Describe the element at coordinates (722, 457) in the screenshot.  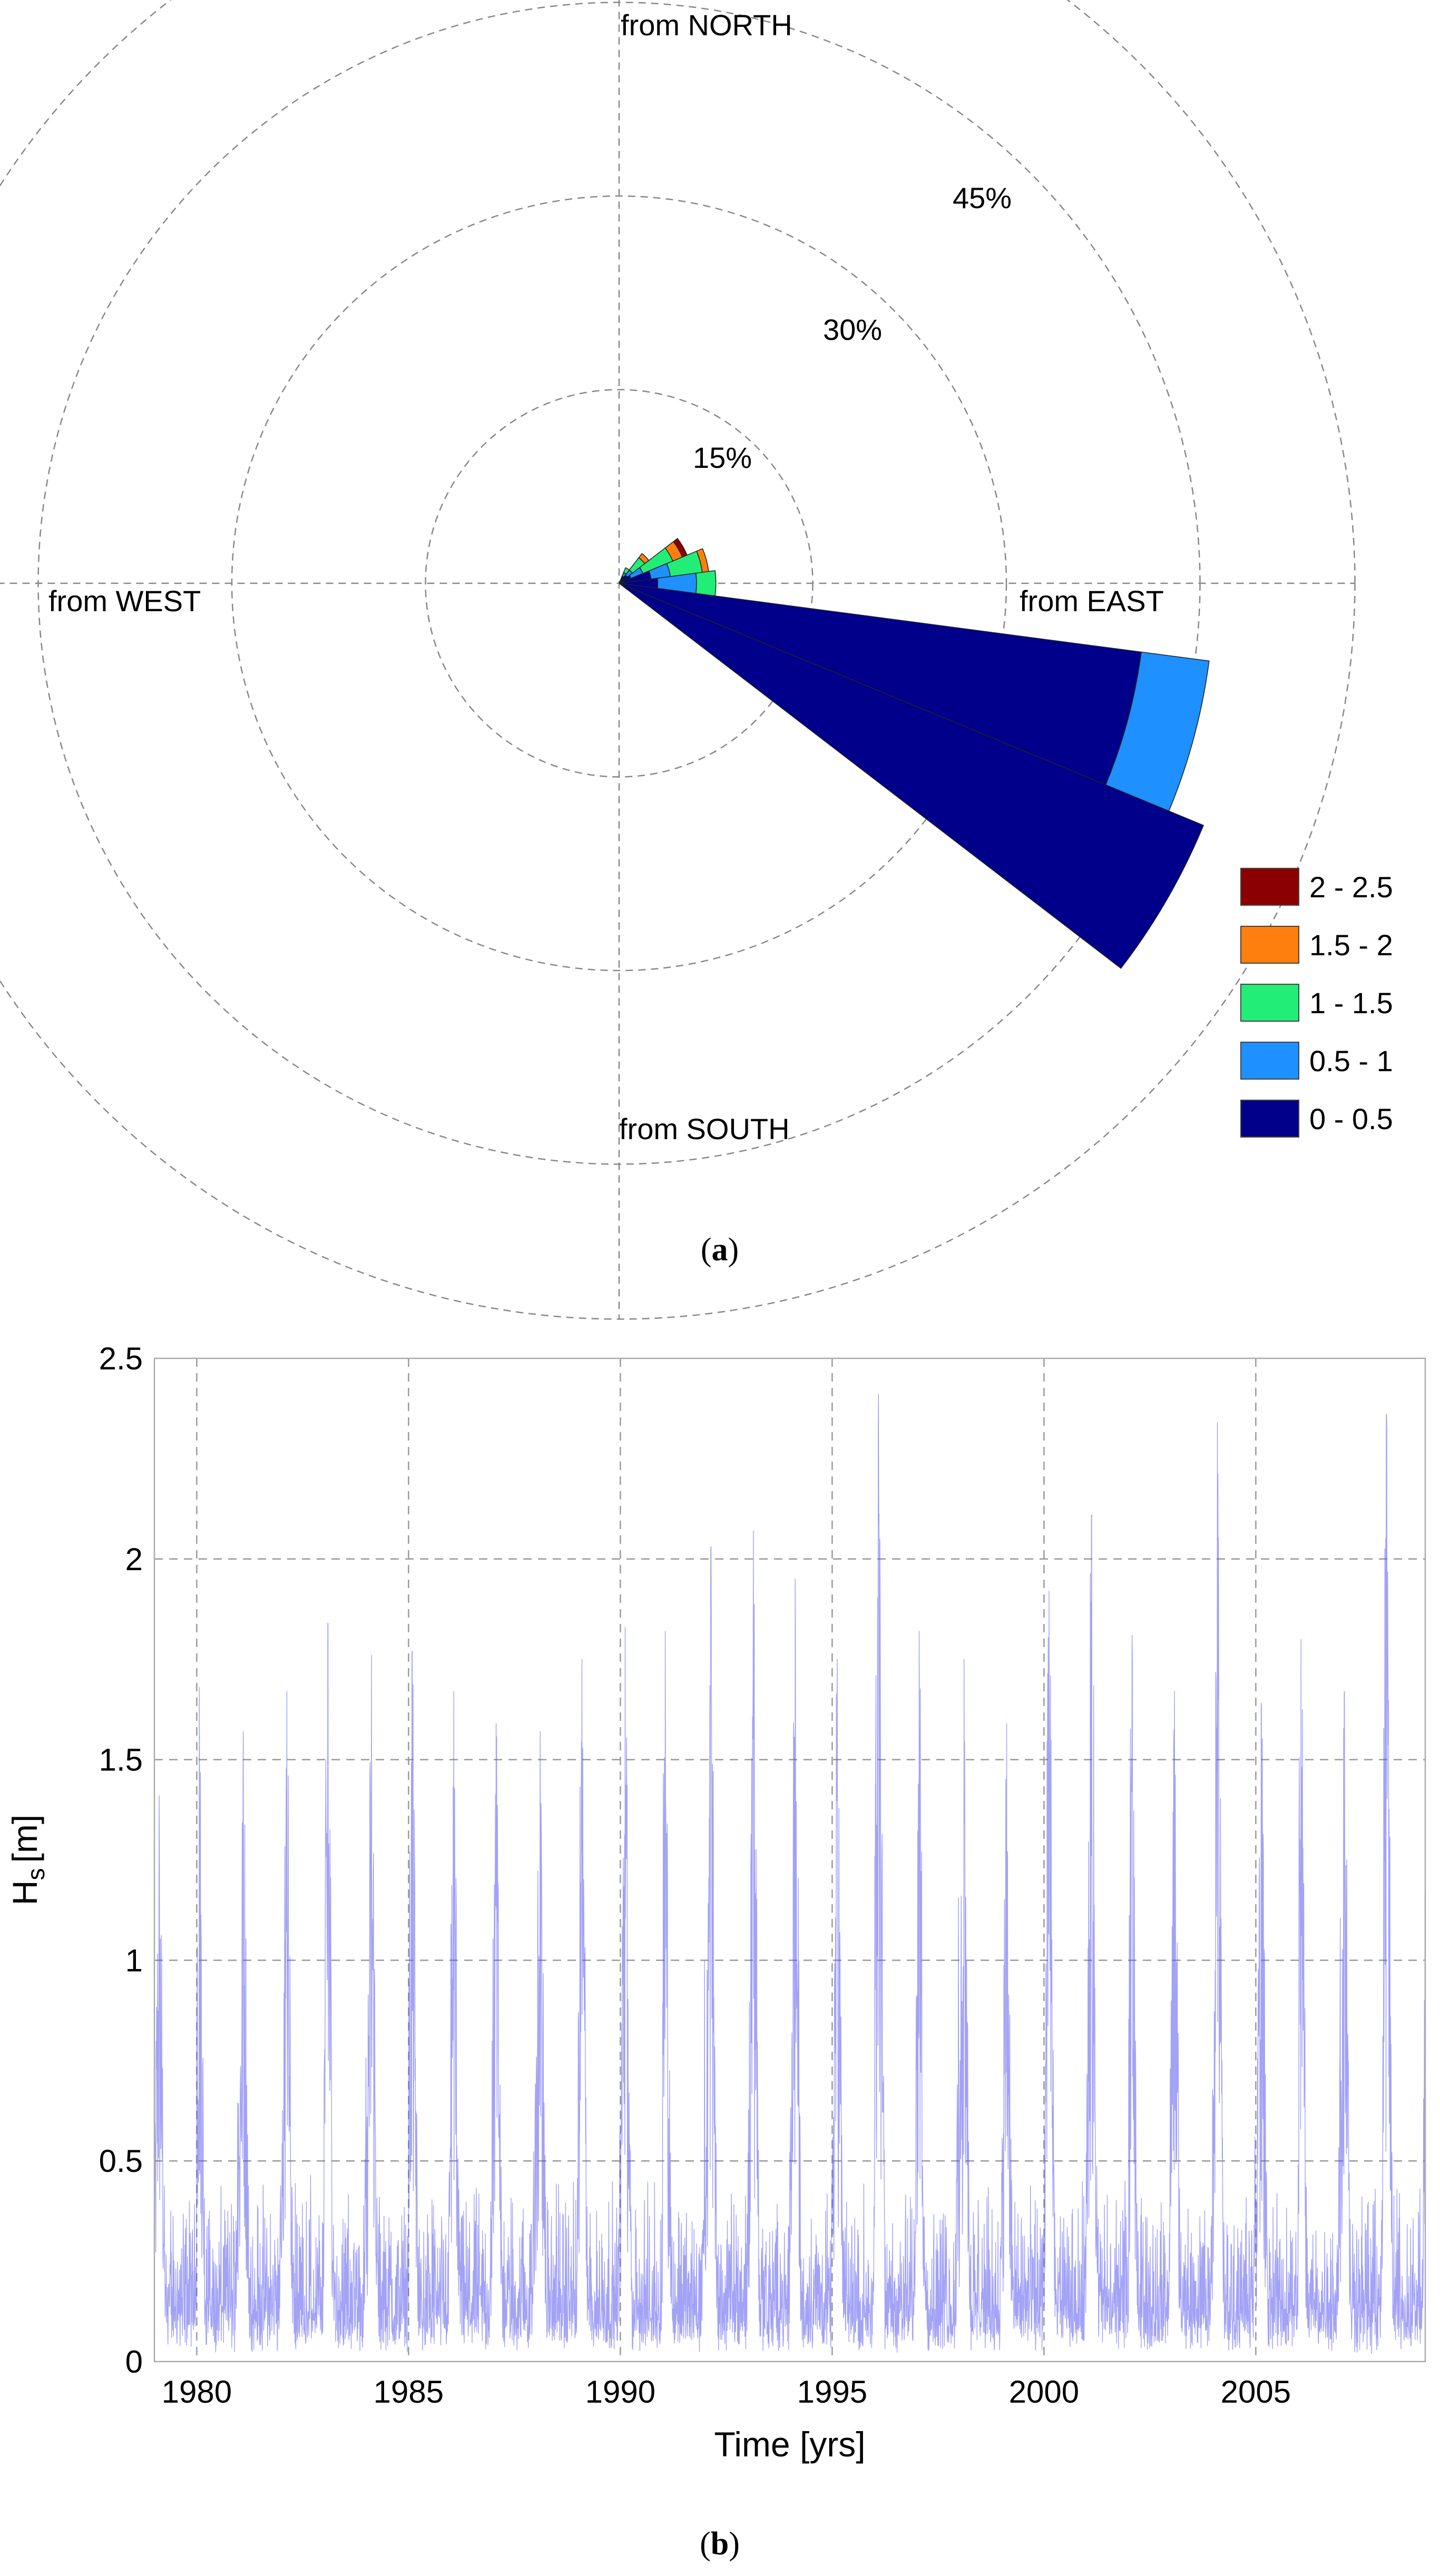
I see `ring-label-15: 15%` at that location.